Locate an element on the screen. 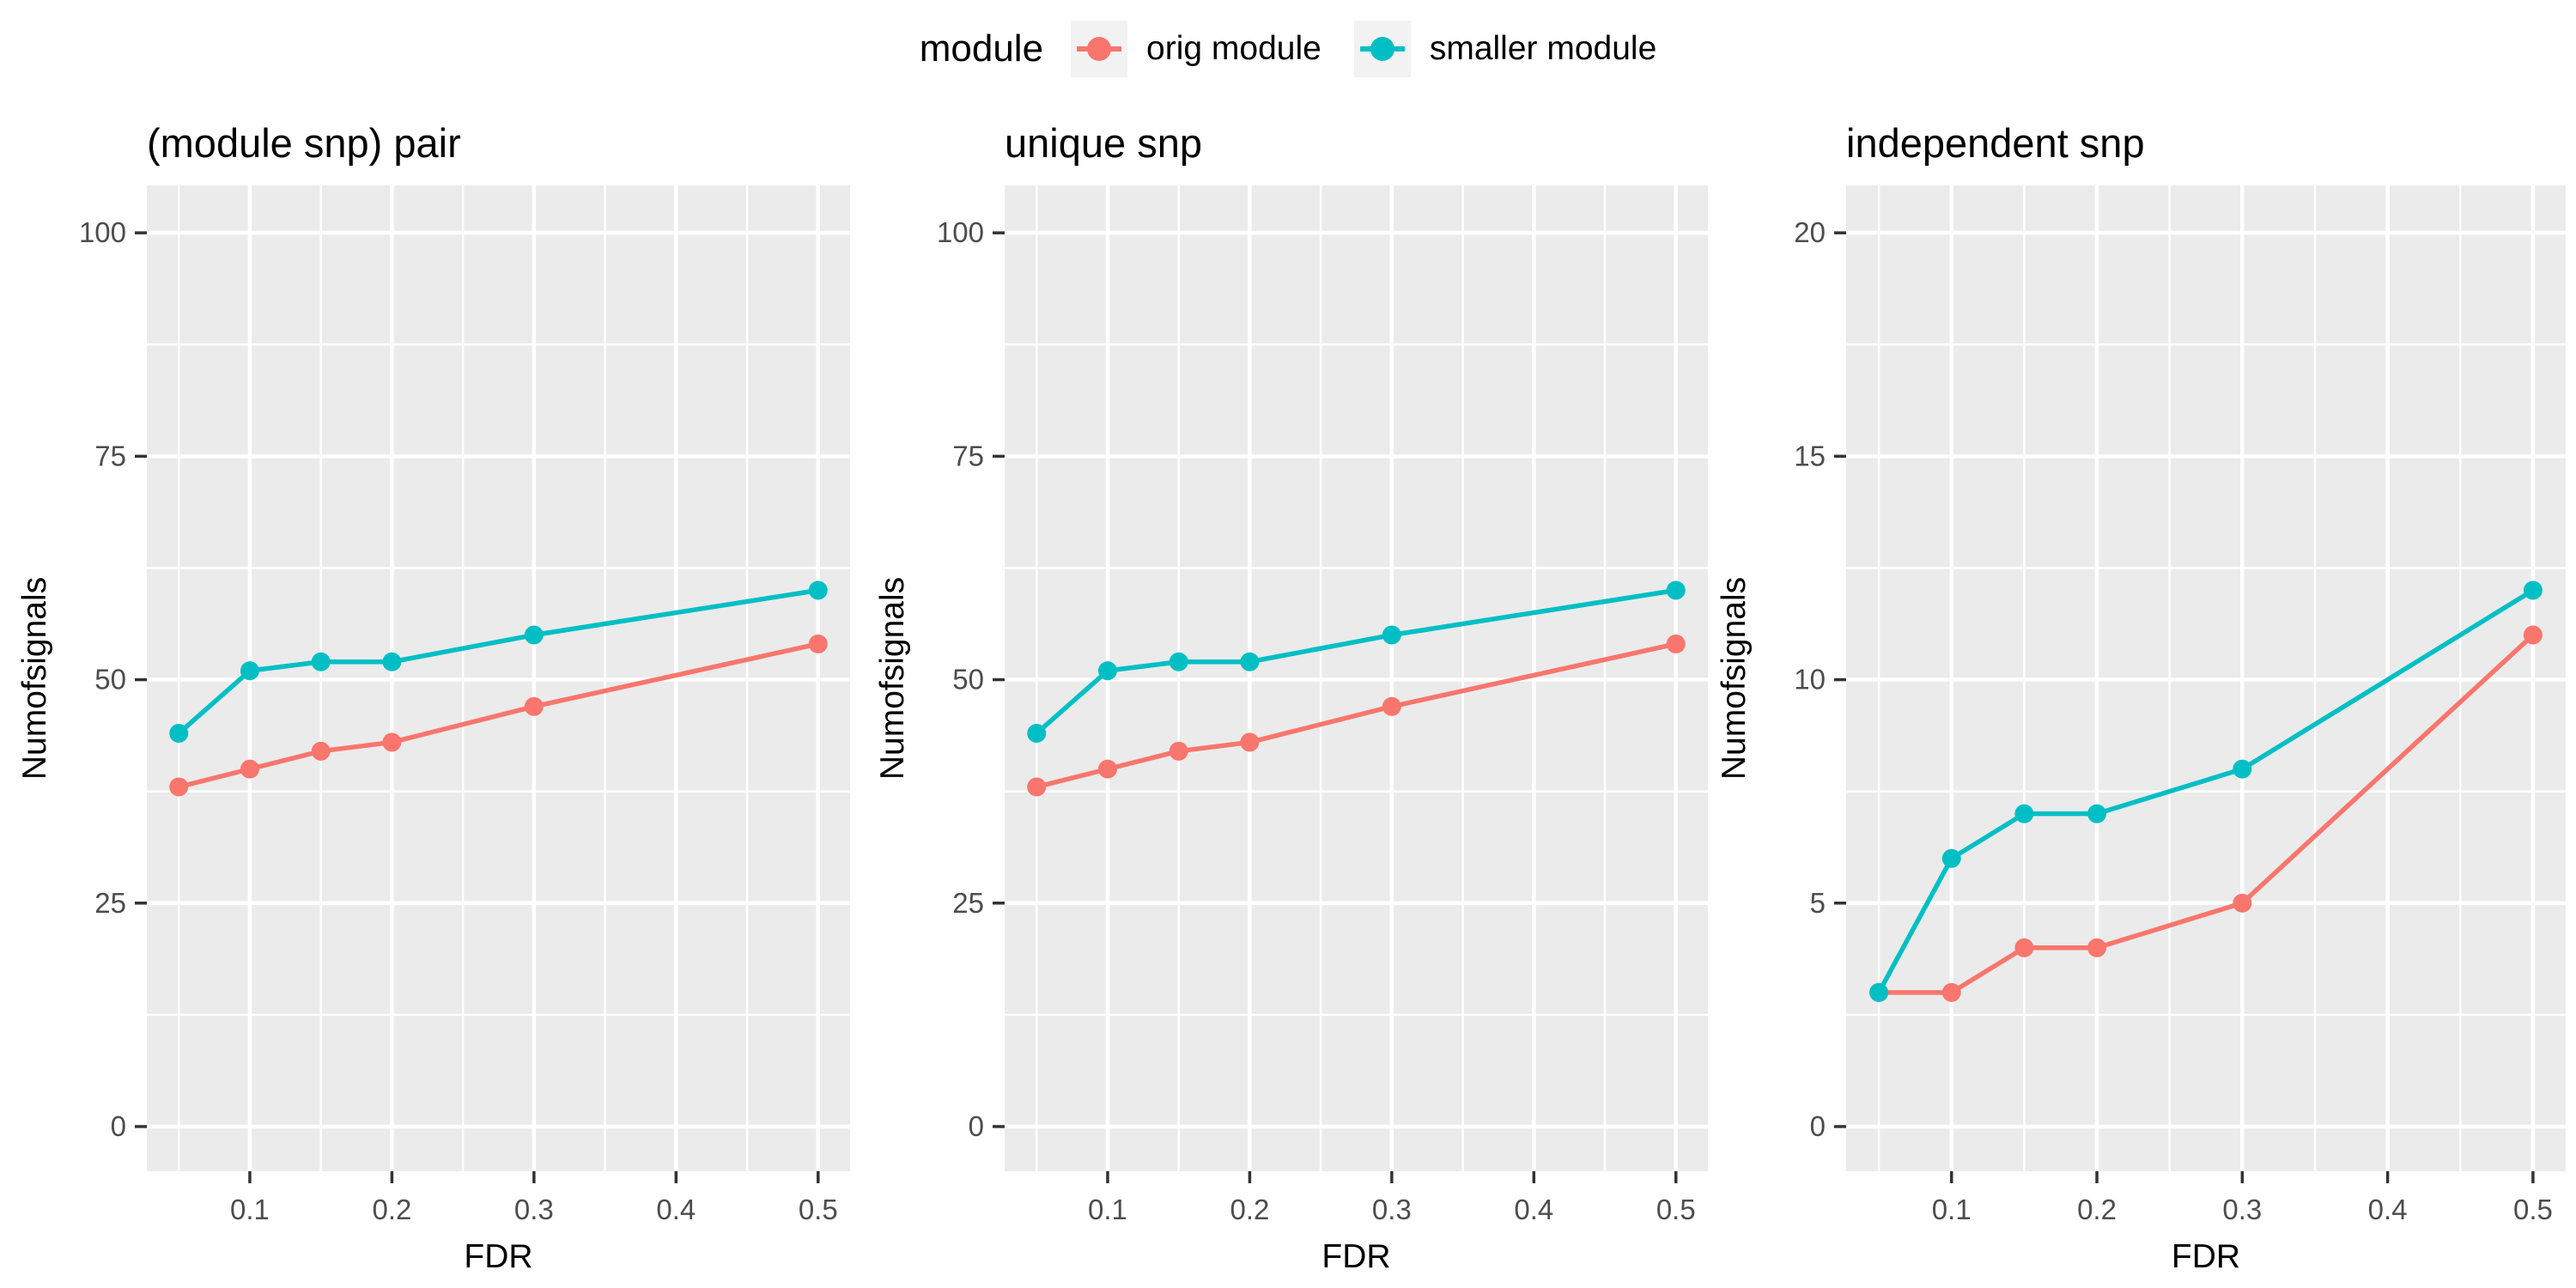 Image resolution: width=2576 pixels, height=1288 pixels. legend-entry-orig-module: orig module is located at coordinates (1196, 49).